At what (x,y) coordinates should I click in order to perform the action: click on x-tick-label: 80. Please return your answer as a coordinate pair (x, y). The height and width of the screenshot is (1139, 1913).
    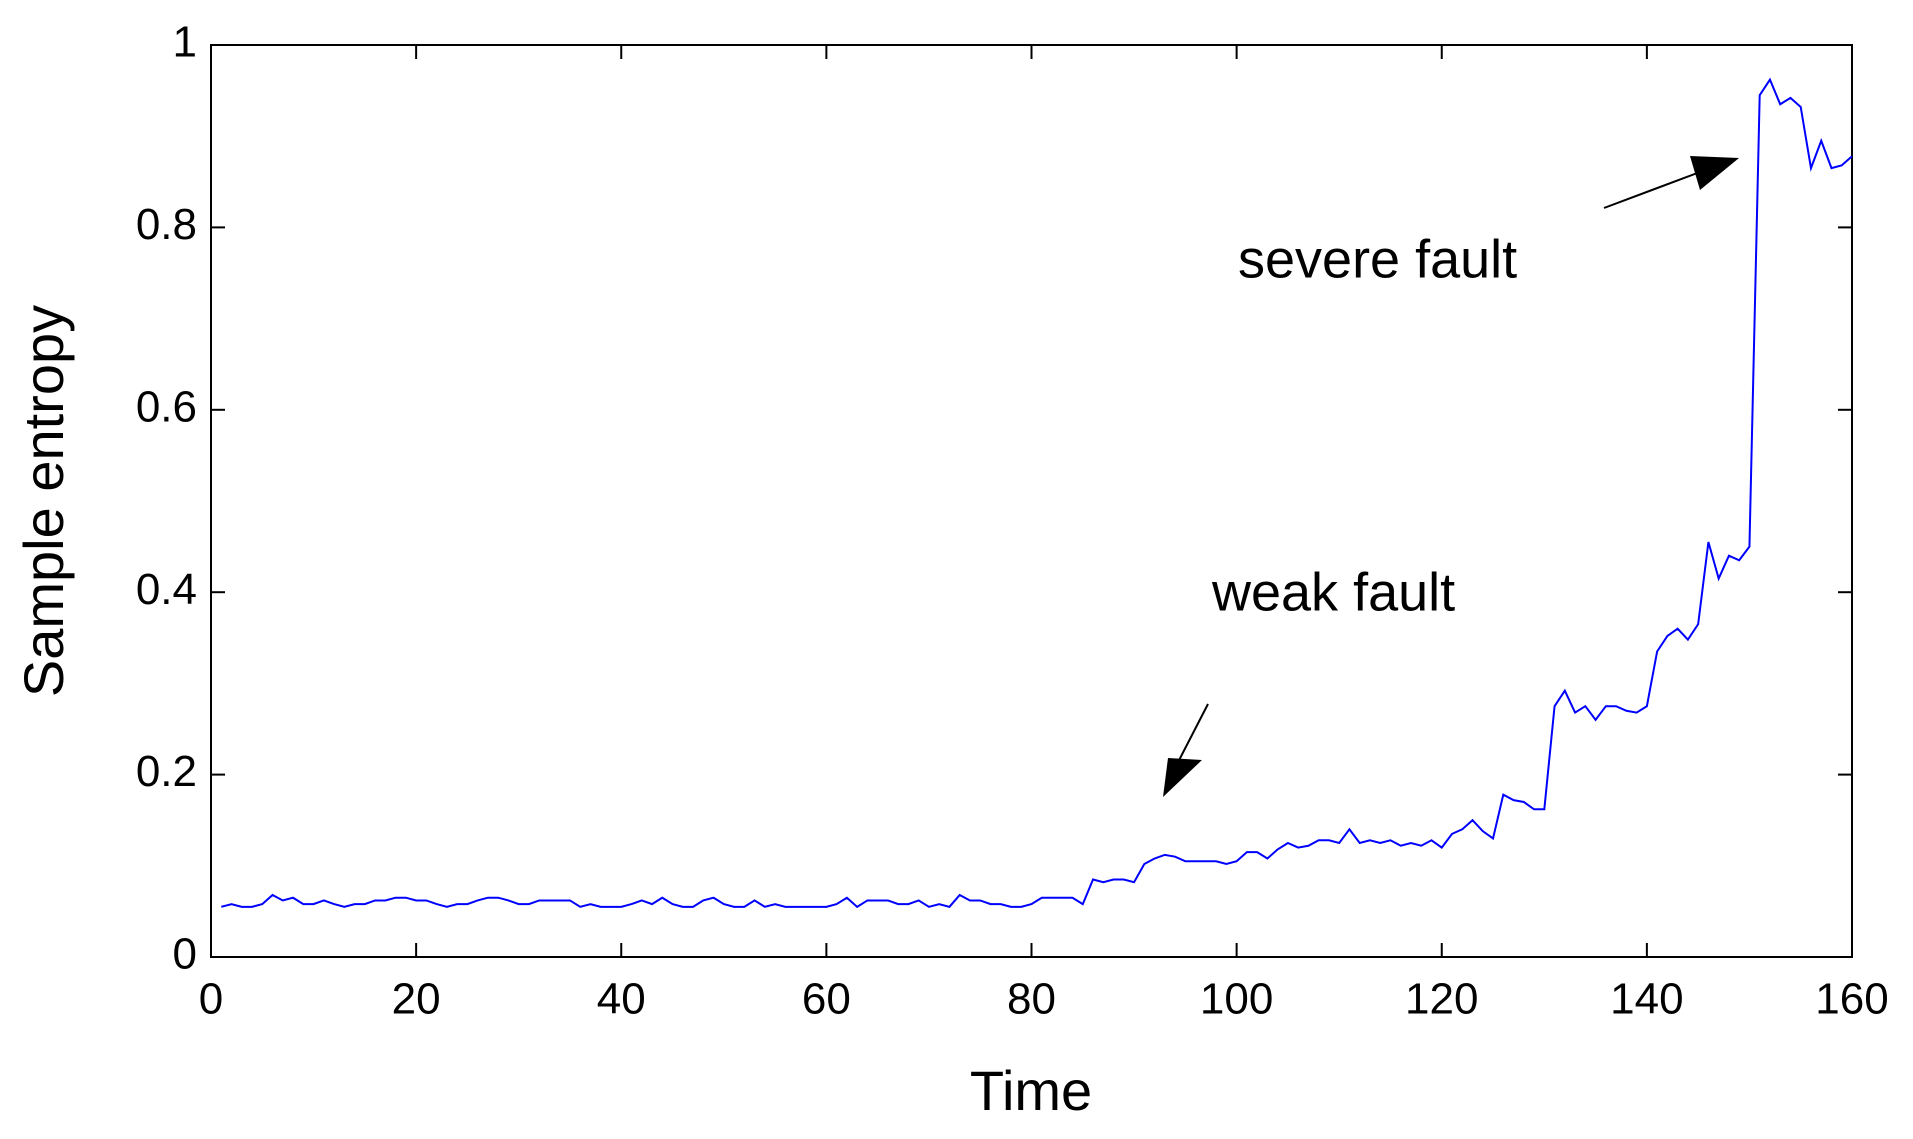
    Looking at the image, I should click on (1031, 999).